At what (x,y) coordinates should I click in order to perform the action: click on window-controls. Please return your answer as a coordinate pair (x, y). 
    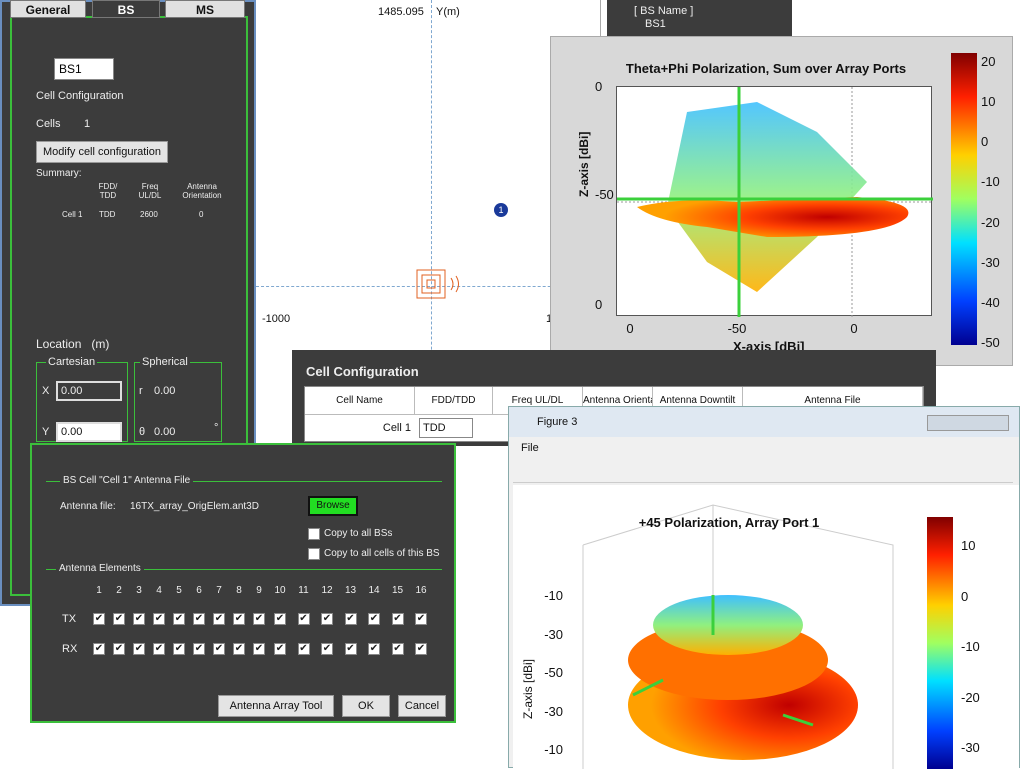
    Looking at the image, I should click on (968, 423).